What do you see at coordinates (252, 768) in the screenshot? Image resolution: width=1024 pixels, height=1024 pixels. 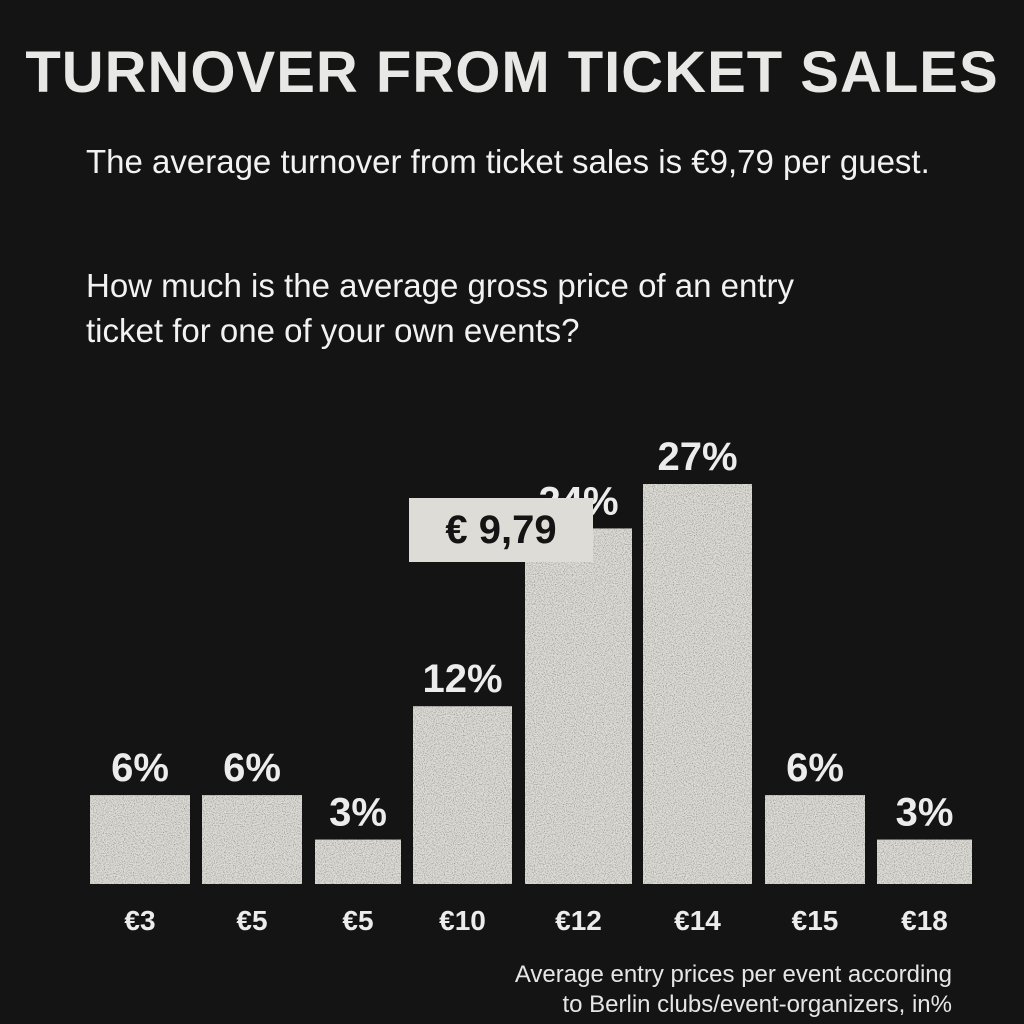 I see `bar-value-label-2: 6%` at bounding box center [252, 768].